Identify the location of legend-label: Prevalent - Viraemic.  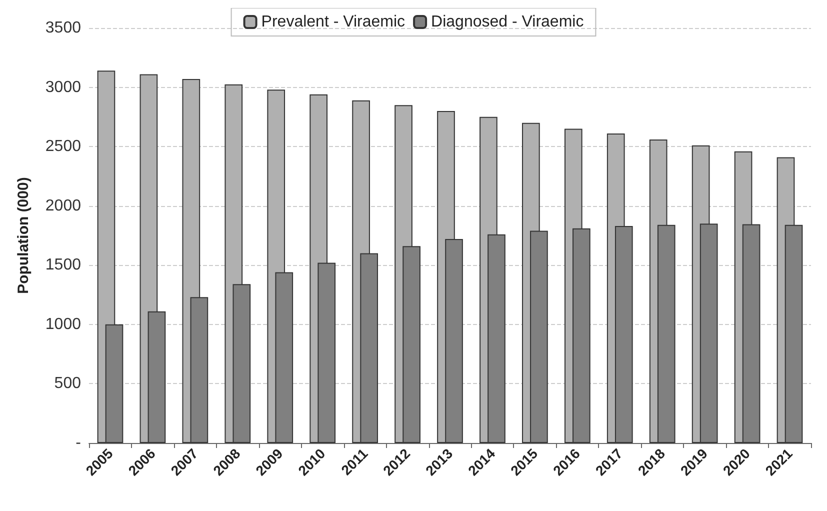
(333, 22).